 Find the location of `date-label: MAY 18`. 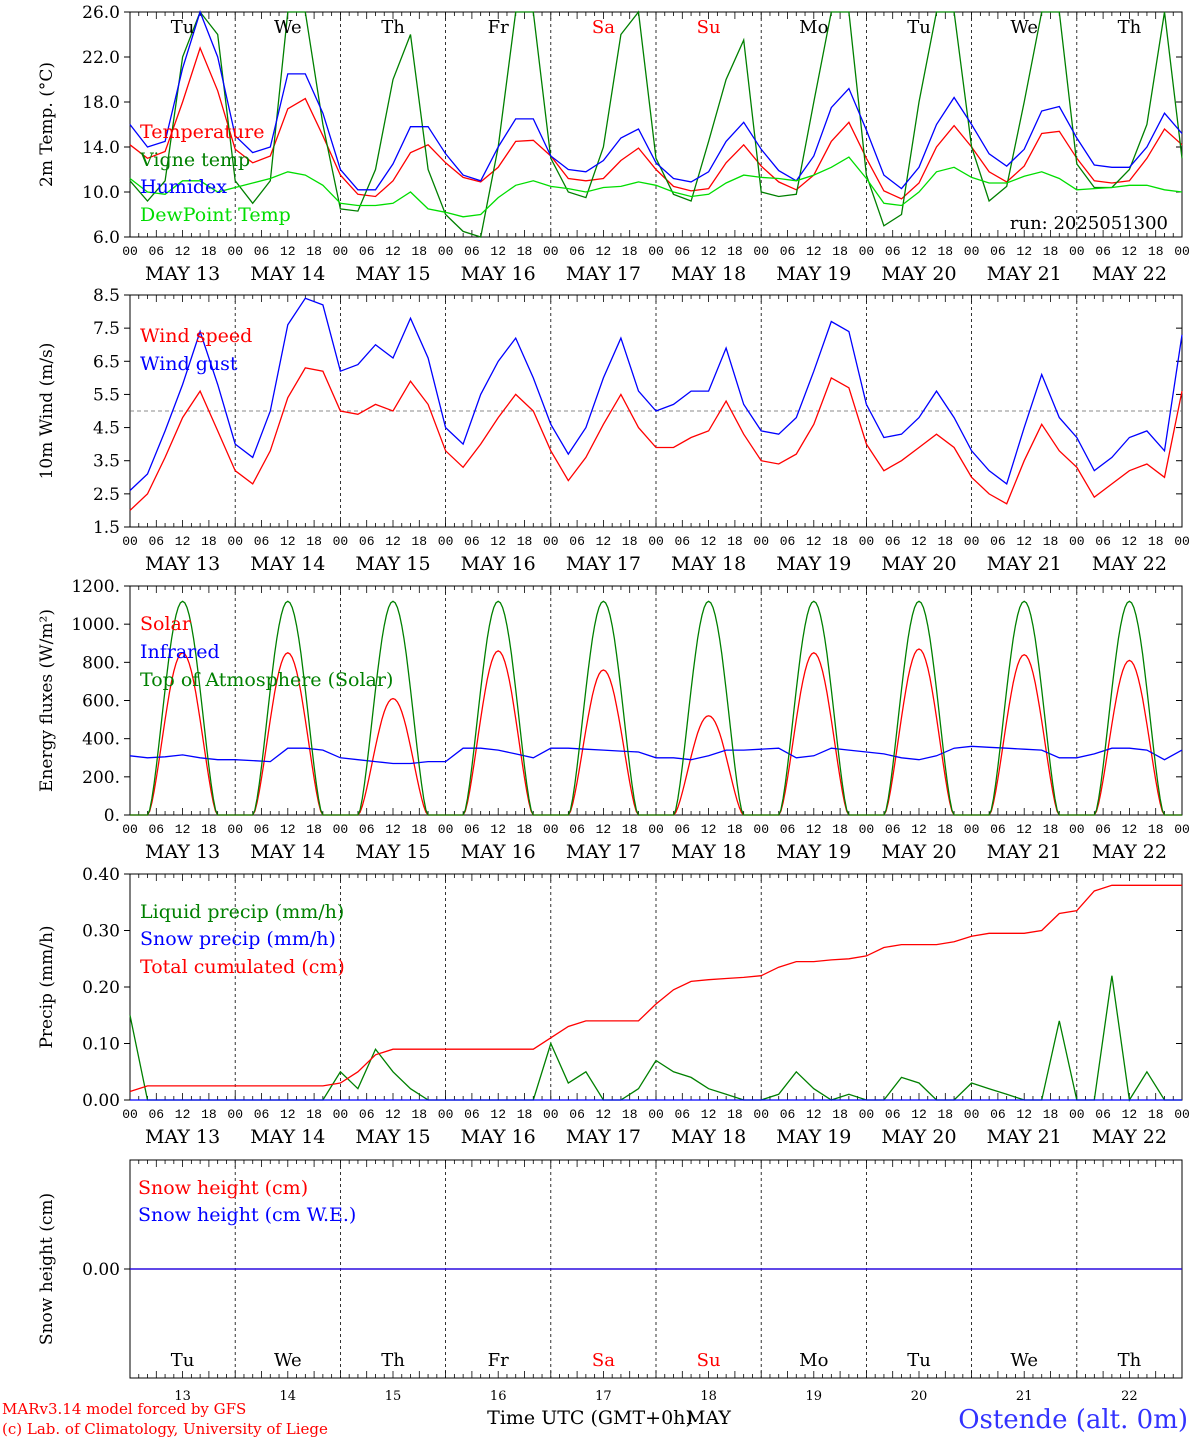

date-label: MAY 18 is located at coordinates (708, 274).